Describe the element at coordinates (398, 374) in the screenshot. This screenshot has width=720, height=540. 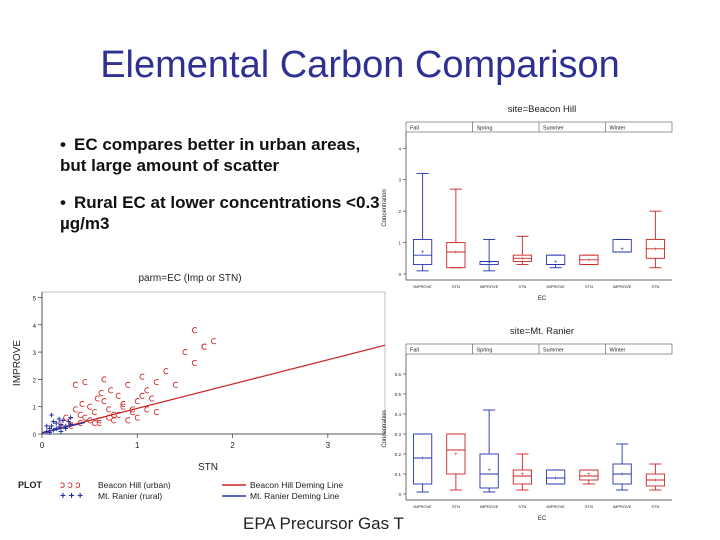
I see `y-tick-label: 0.6` at that location.